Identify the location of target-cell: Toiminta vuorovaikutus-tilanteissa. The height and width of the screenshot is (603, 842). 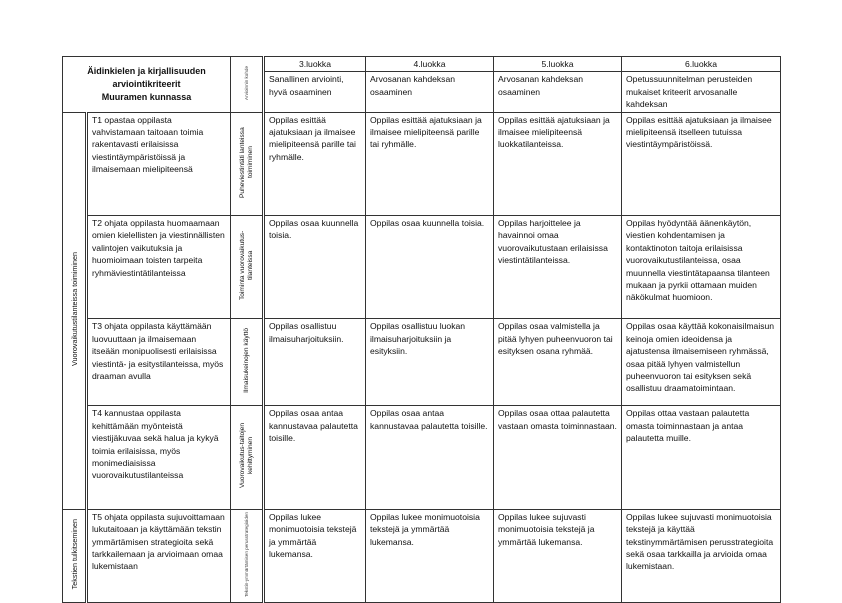
(247, 267).